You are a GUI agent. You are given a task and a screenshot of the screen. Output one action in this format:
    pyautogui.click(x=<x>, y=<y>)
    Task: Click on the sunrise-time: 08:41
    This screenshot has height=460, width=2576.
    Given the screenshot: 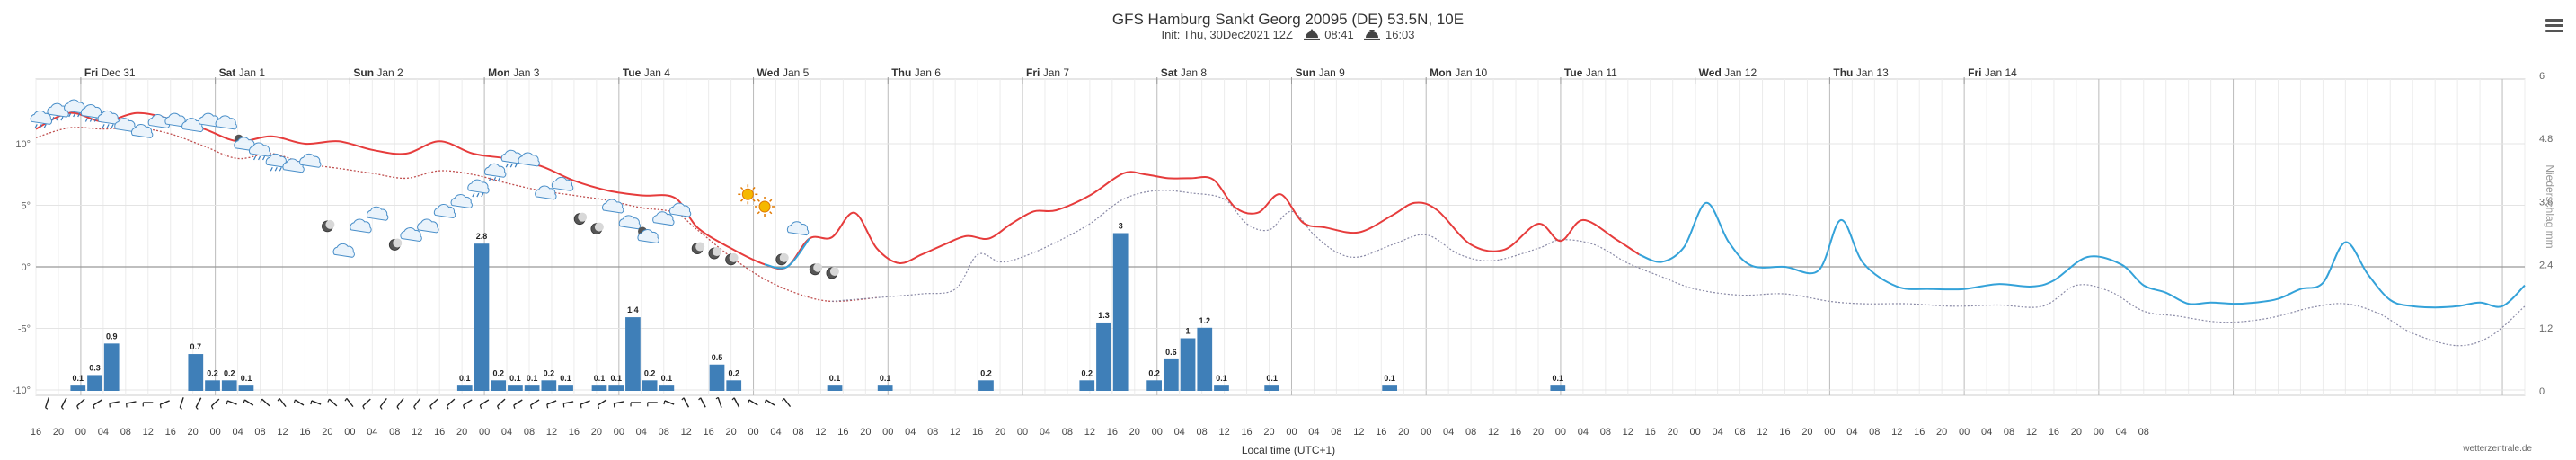 What is the action you would take?
    pyautogui.click(x=1339, y=34)
    